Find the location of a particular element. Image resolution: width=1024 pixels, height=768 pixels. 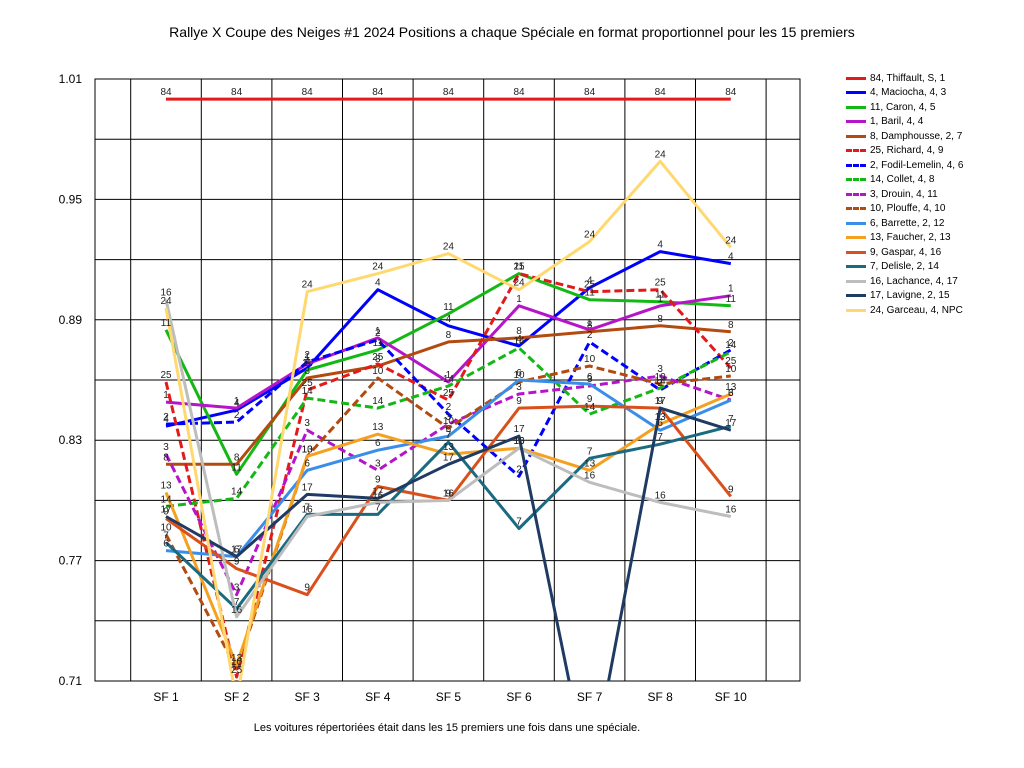

legend-label: 7, Delisle, 2, 14 is located at coordinates (904, 267).